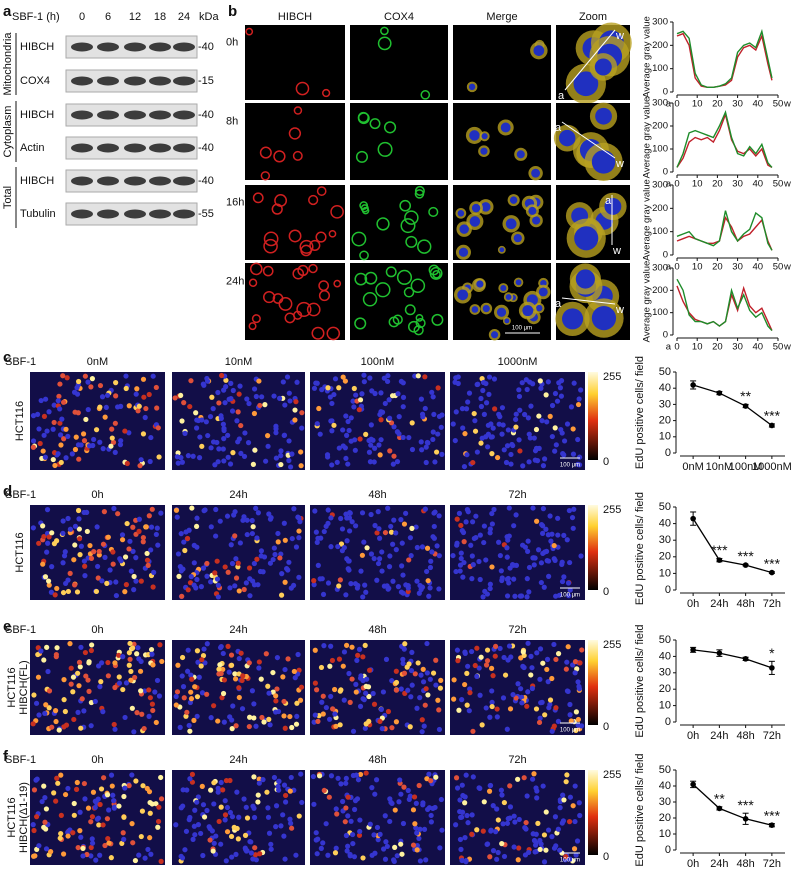  I want to click on colorbar, so click(593, 812).